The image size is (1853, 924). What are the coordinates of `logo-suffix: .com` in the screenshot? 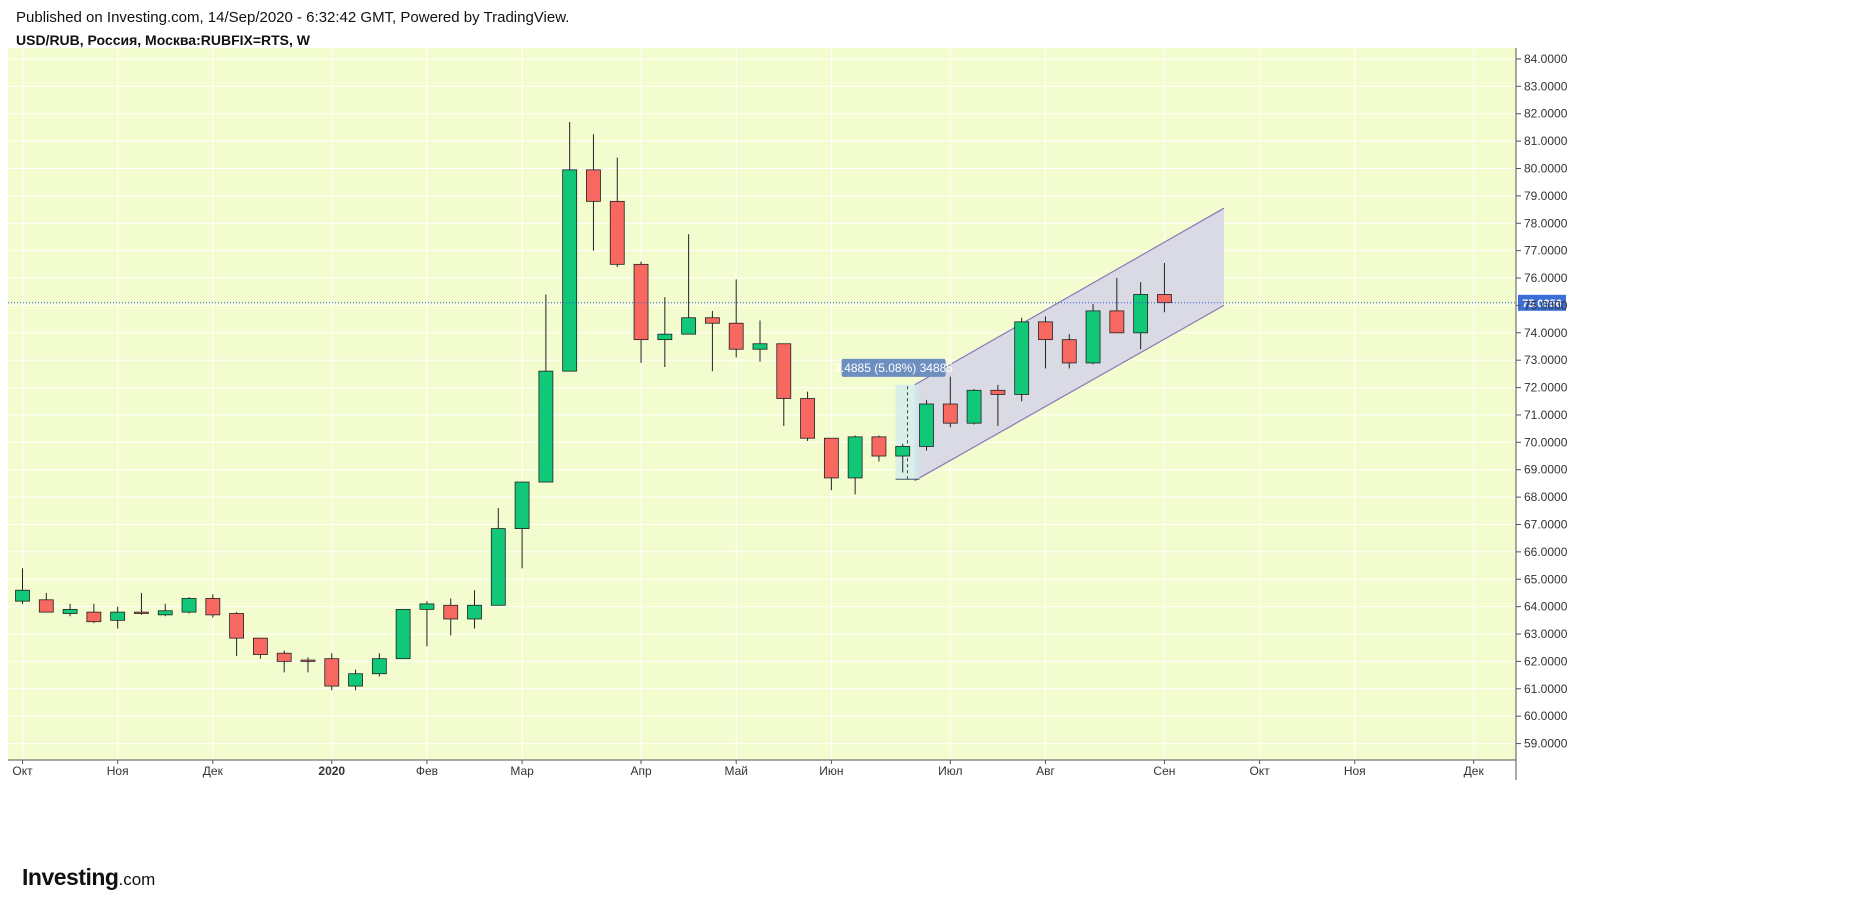 It's located at (137, 879).